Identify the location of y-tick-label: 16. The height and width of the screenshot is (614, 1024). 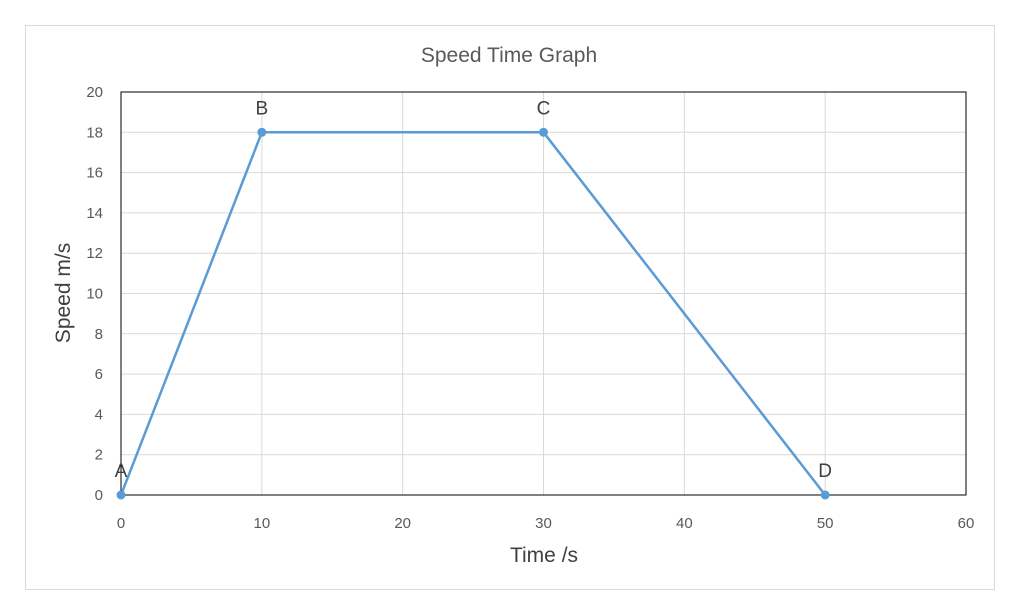
(94, 173).